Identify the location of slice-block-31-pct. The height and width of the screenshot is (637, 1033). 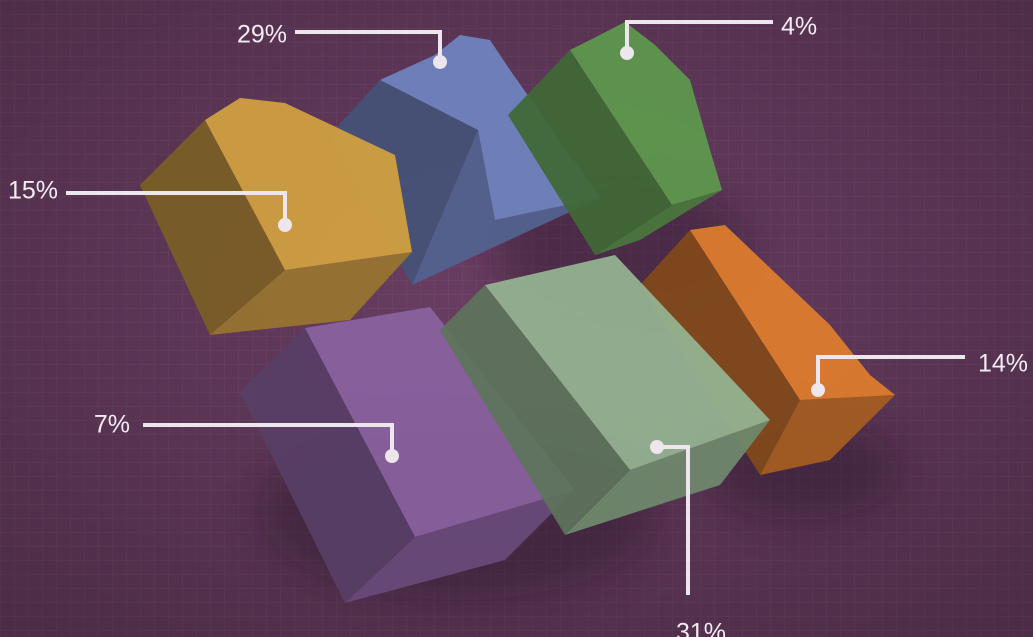
(605, 395).